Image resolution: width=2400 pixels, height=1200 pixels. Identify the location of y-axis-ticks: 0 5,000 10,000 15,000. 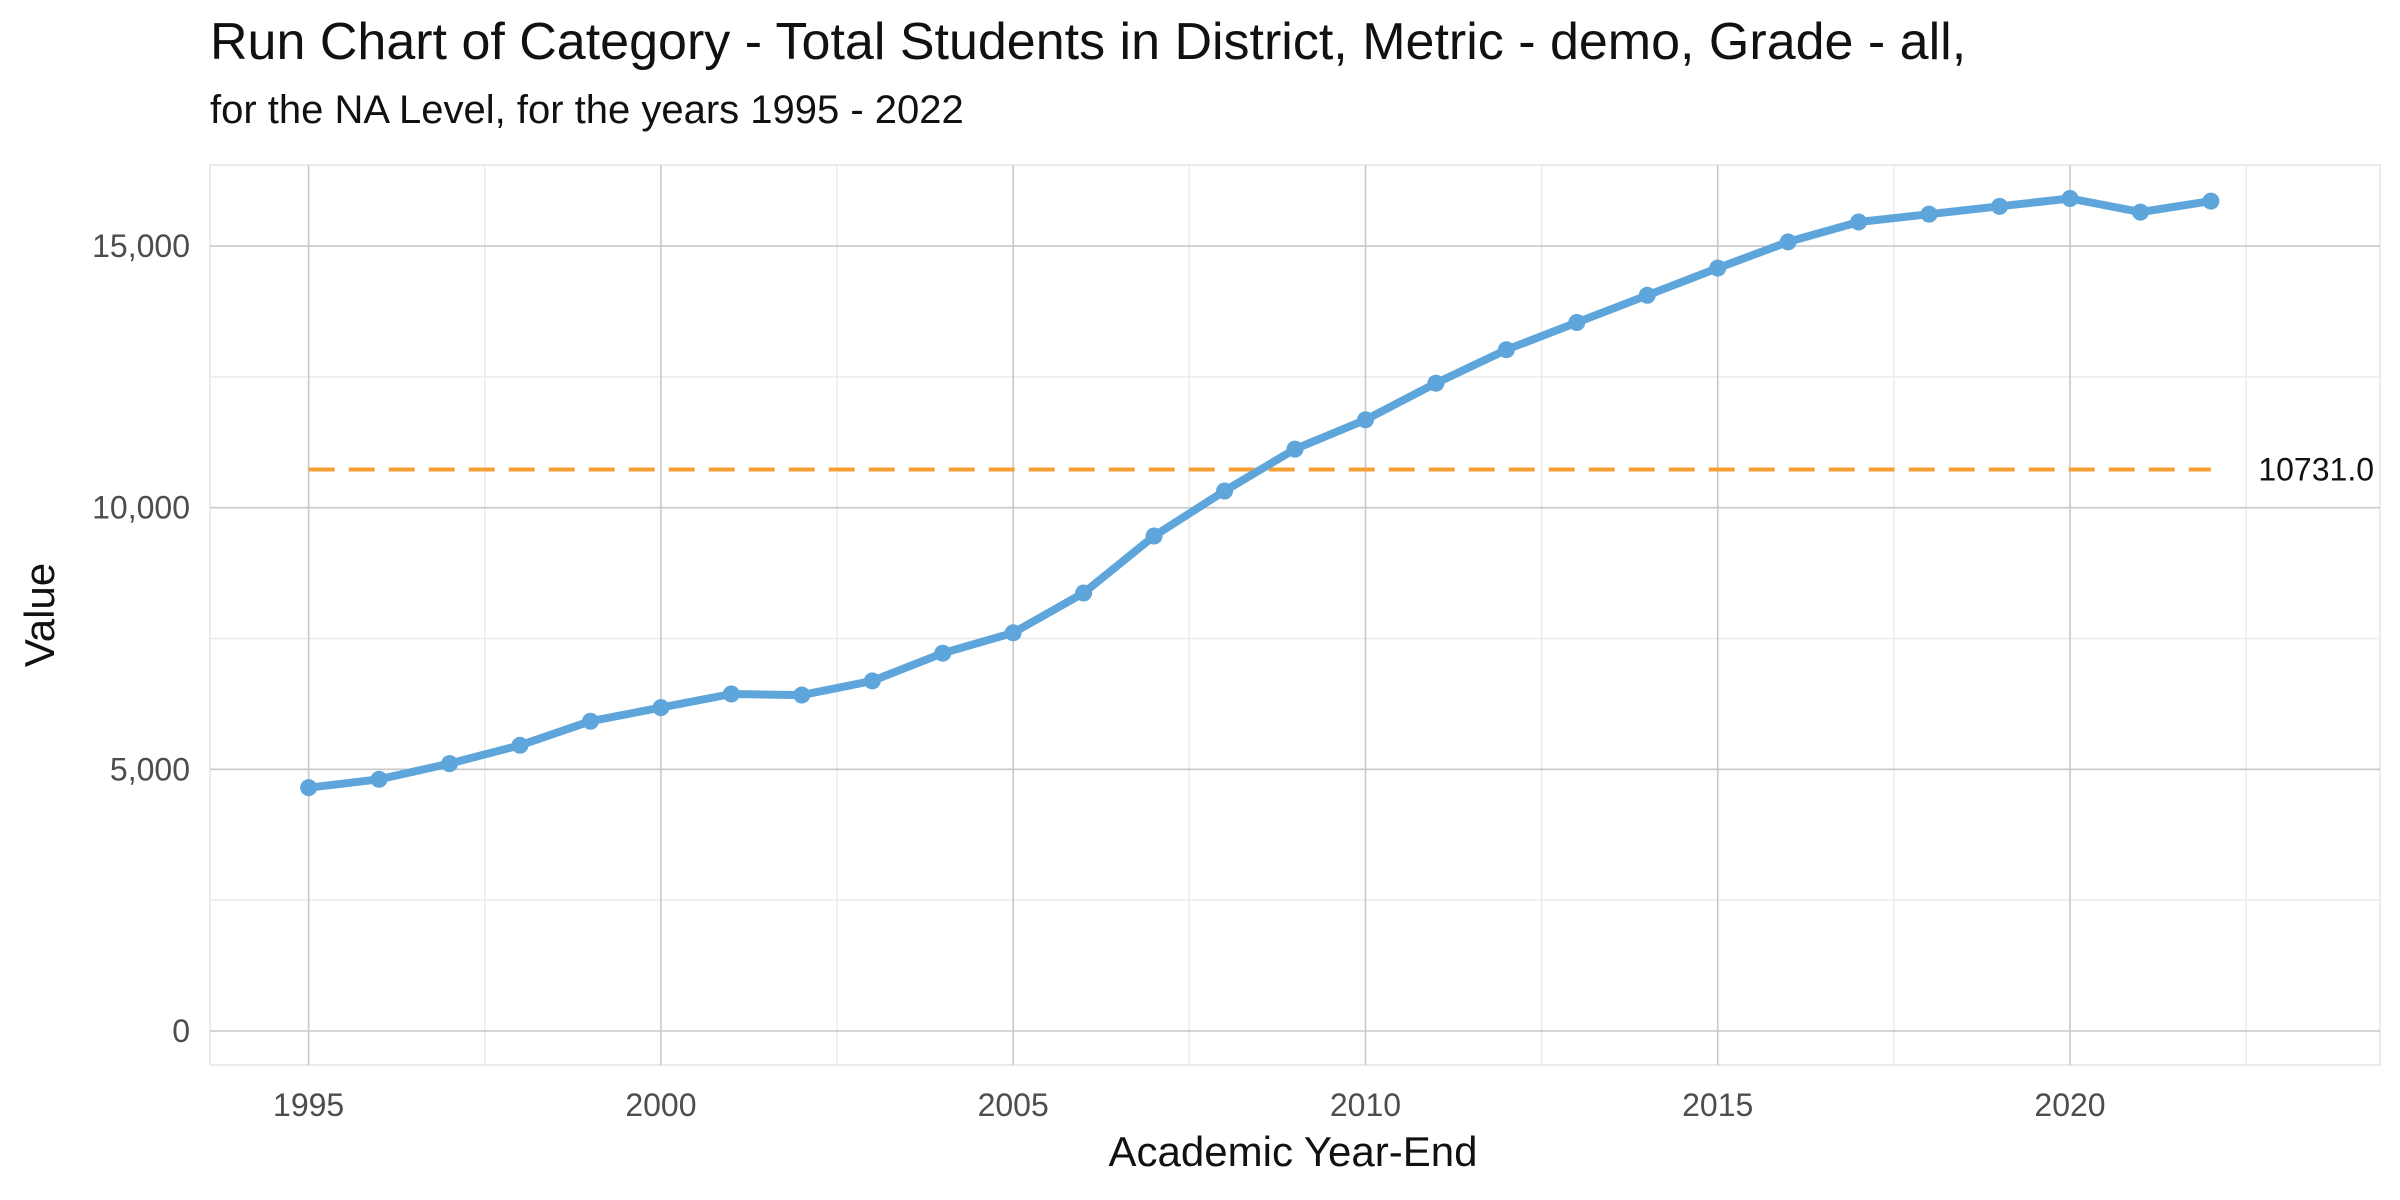
(141, 638).